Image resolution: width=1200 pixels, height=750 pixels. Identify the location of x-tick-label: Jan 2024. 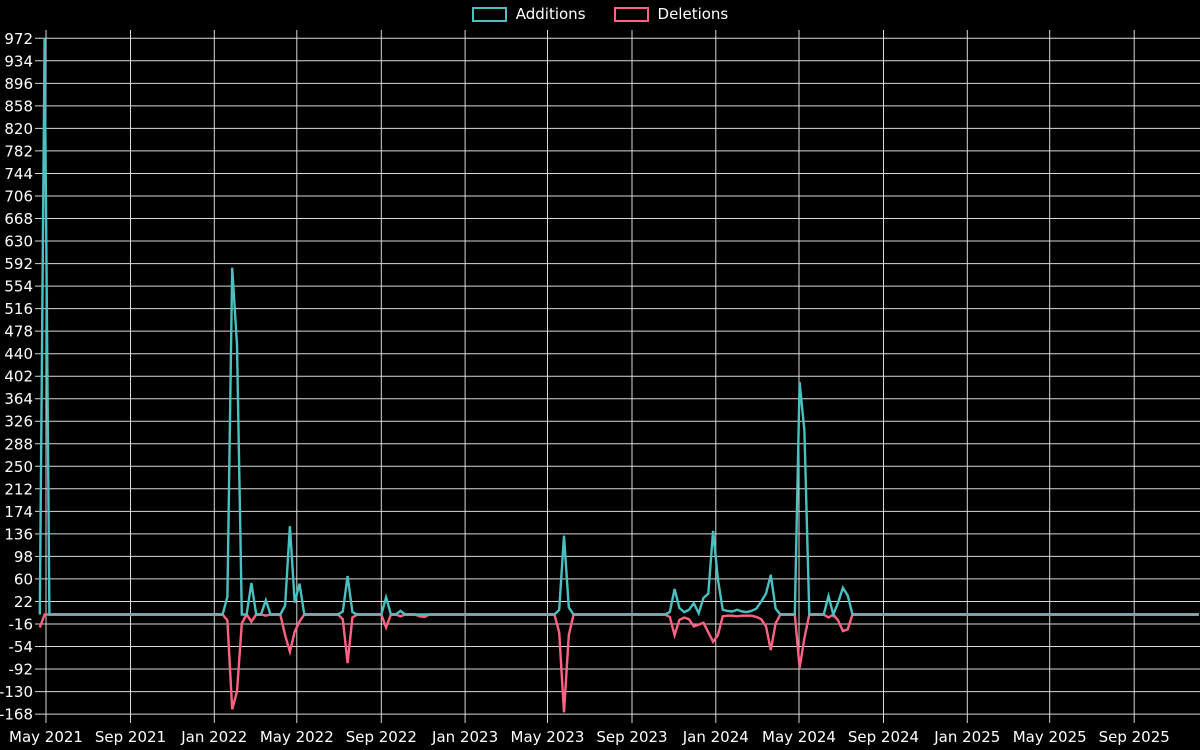
(715, 737).